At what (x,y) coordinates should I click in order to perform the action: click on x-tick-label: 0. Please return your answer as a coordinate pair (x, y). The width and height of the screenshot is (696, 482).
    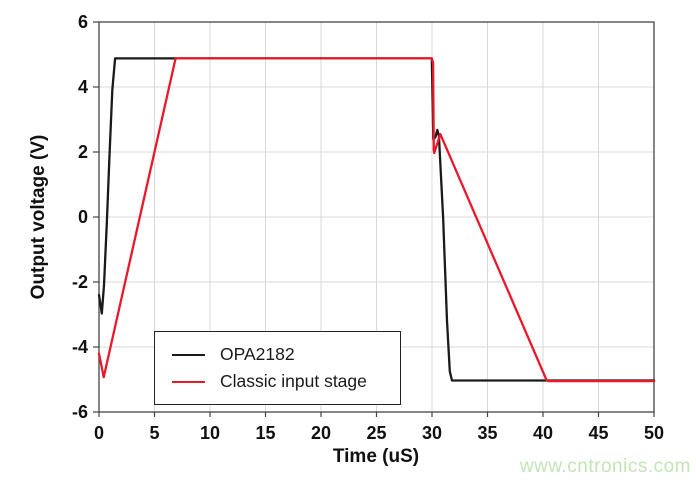
    Looking at the image, I should click on (99, 433).